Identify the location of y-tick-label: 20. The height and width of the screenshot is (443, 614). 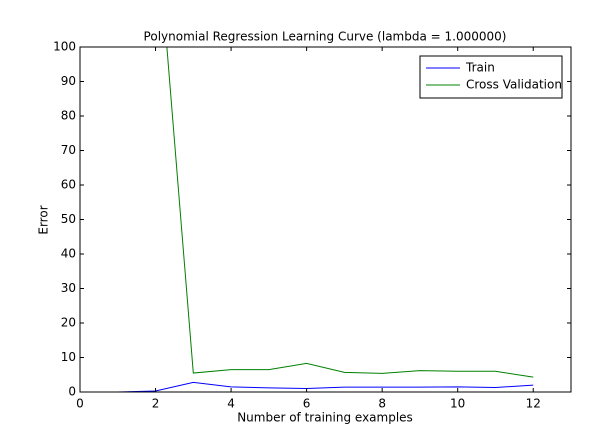
(68, 323).